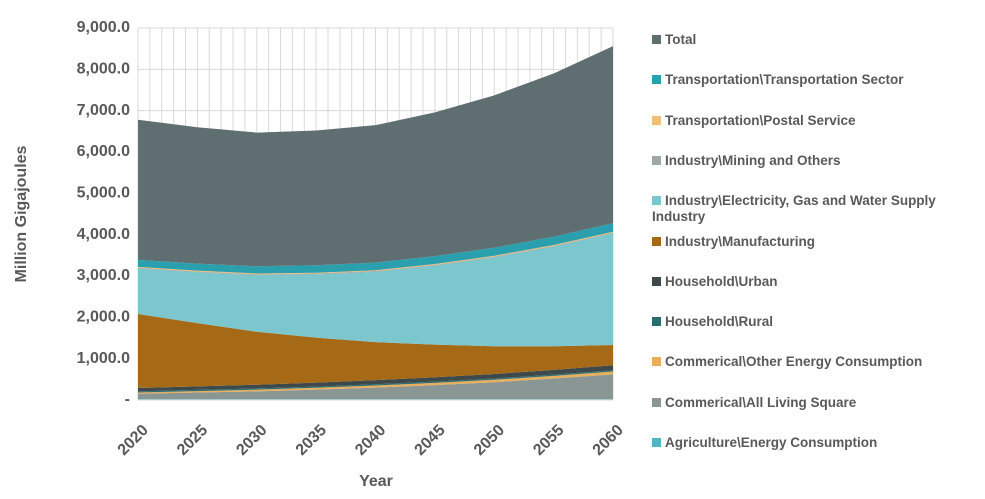  I want to click on legend-label: Commerical\All Living Square, so click(761, 402).